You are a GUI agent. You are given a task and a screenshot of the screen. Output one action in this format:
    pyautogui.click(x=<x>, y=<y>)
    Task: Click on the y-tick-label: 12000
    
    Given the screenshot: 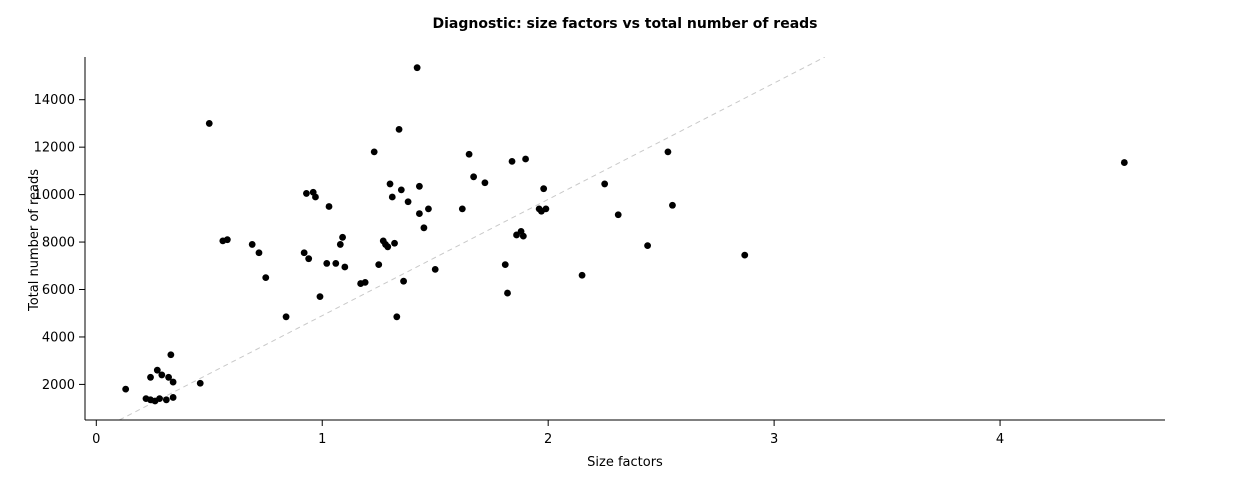 What is the action you would take?
    pyautogui.click(x=54, y=148)
    